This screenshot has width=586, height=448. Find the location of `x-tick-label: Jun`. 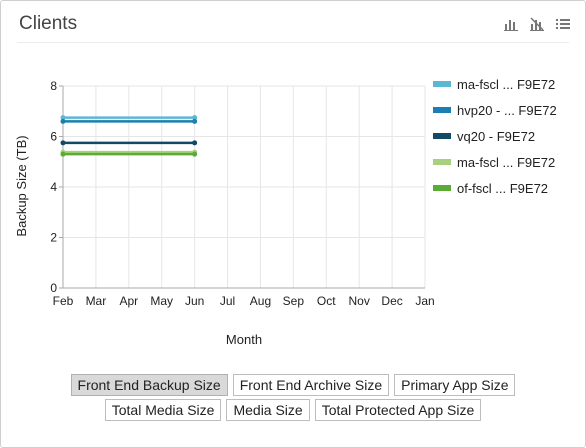

x-tick-label: Jun is located at coordinates (194, 301).